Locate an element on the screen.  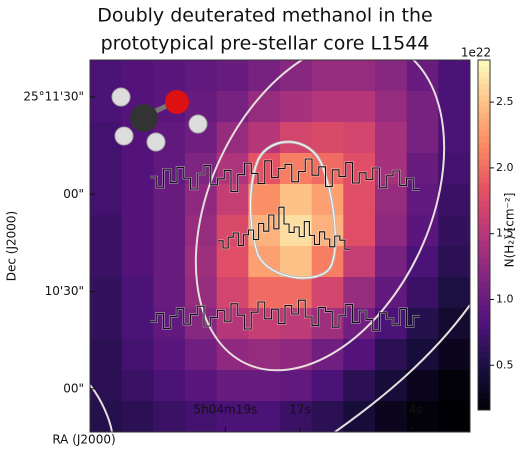
y-axis-title: Dec (J2000) is located at coordinates (12, 246).